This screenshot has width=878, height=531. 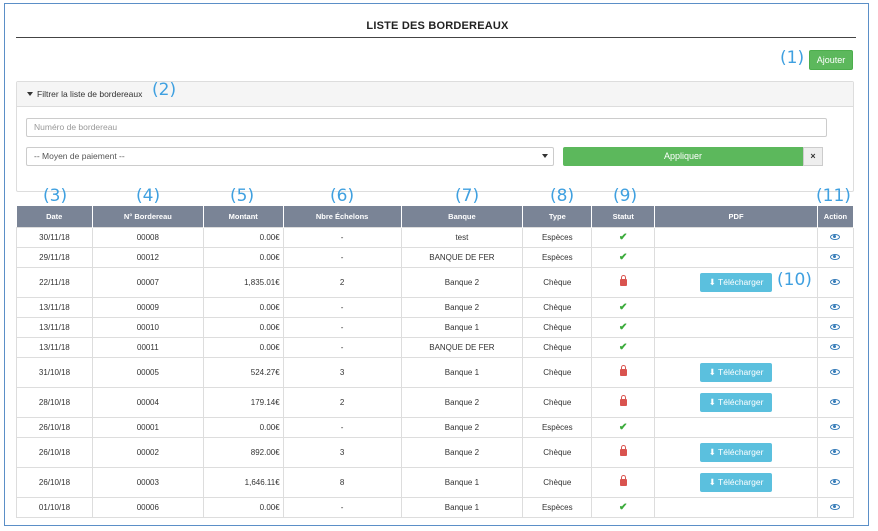 What do you see at coordinates (243, 216) in the screenshot?
I see `column-header-amount: Montant` at bounding box center [243, 216].